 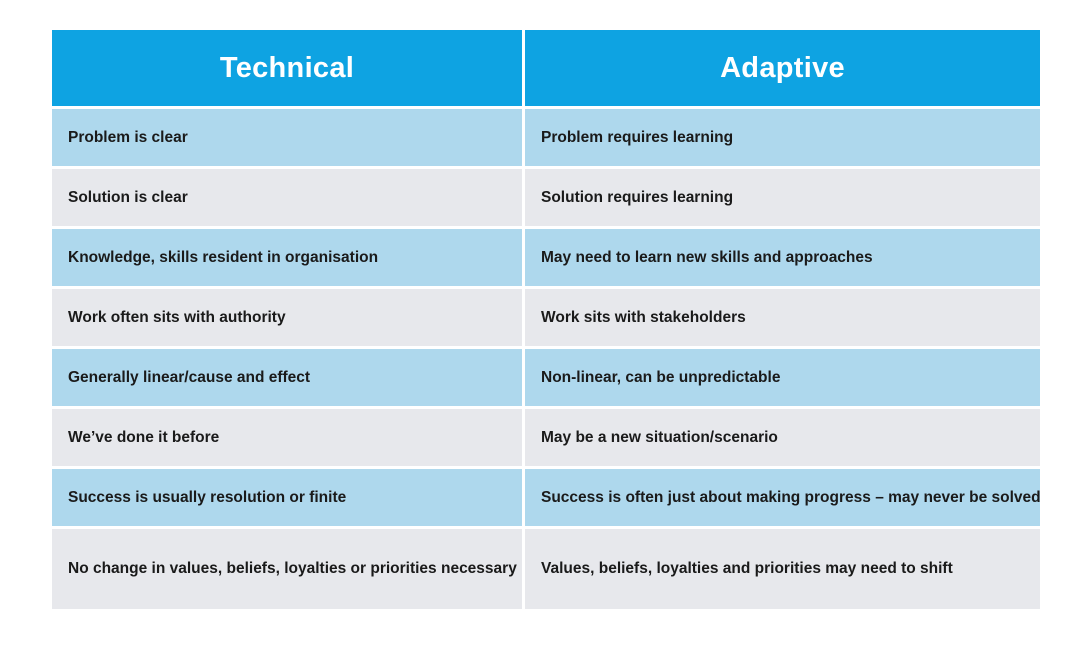 What do you see at coordinates (782, 377) in the screenshot?
I see `adaptive-cell: Non-linear, can be unpredictable` at bounding box center [782, 377].